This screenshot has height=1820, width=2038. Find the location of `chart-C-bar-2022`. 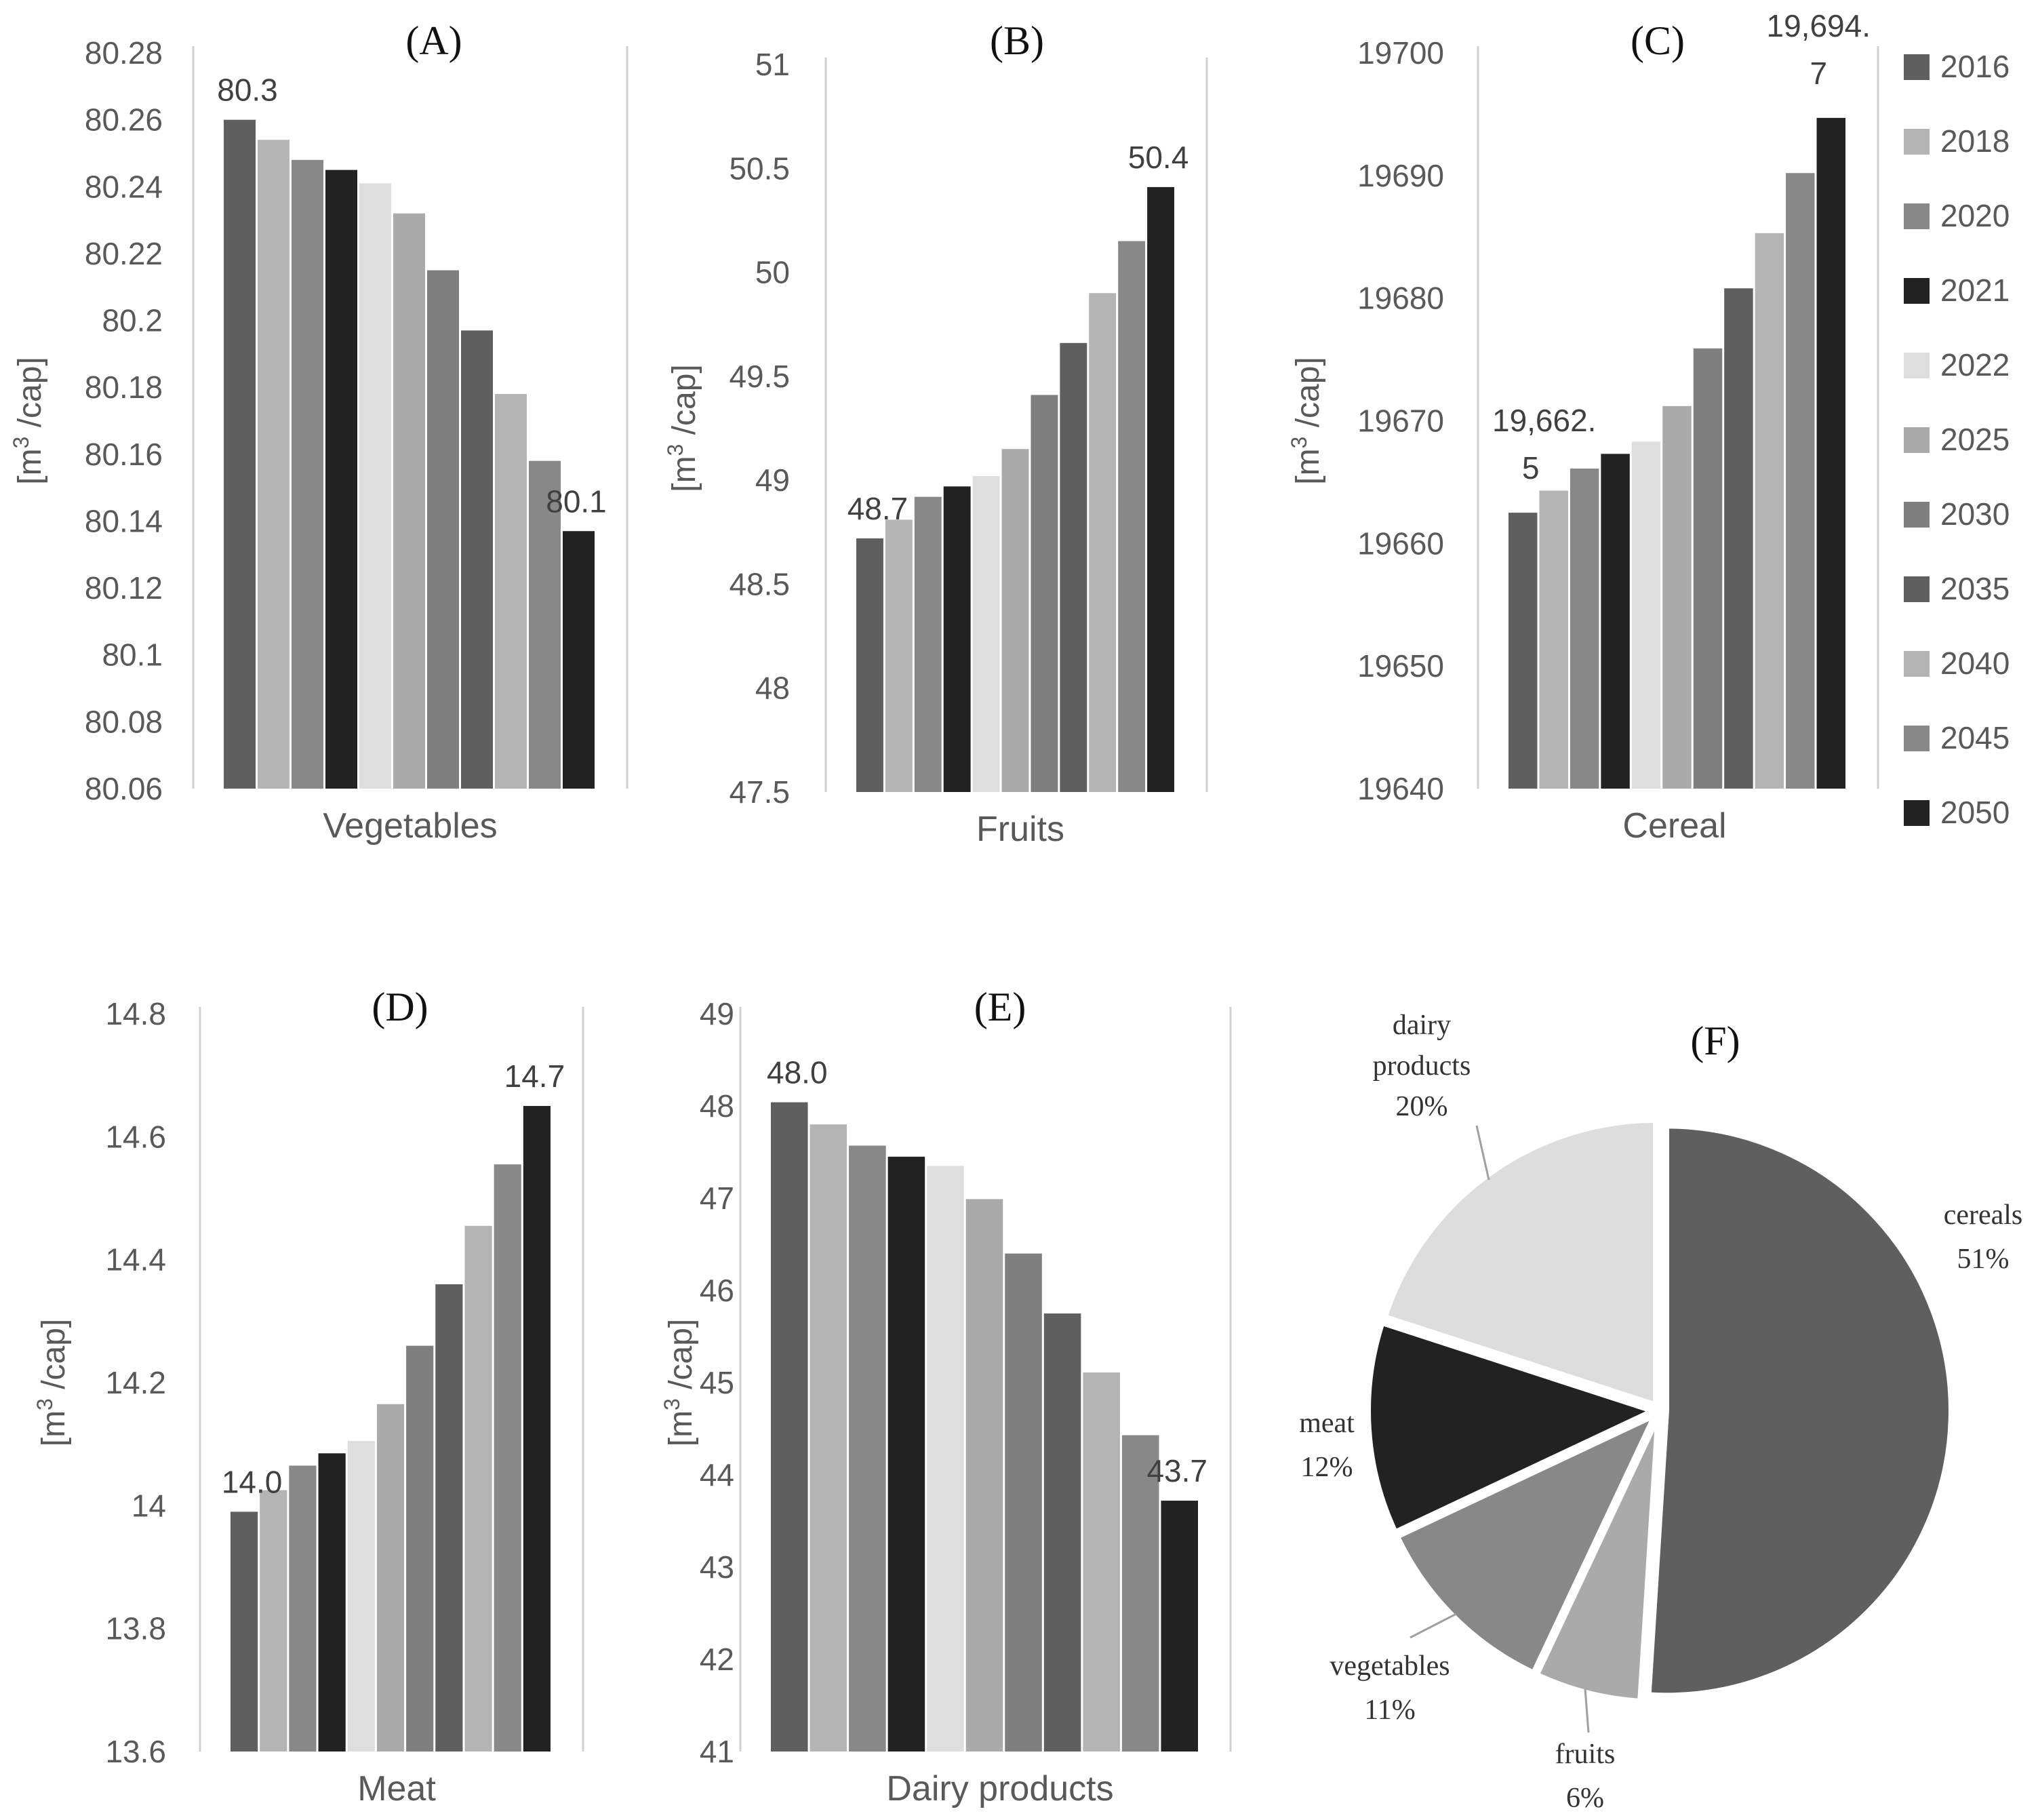

chart-C-bar-2022 is located at coordinates (1646, 615).